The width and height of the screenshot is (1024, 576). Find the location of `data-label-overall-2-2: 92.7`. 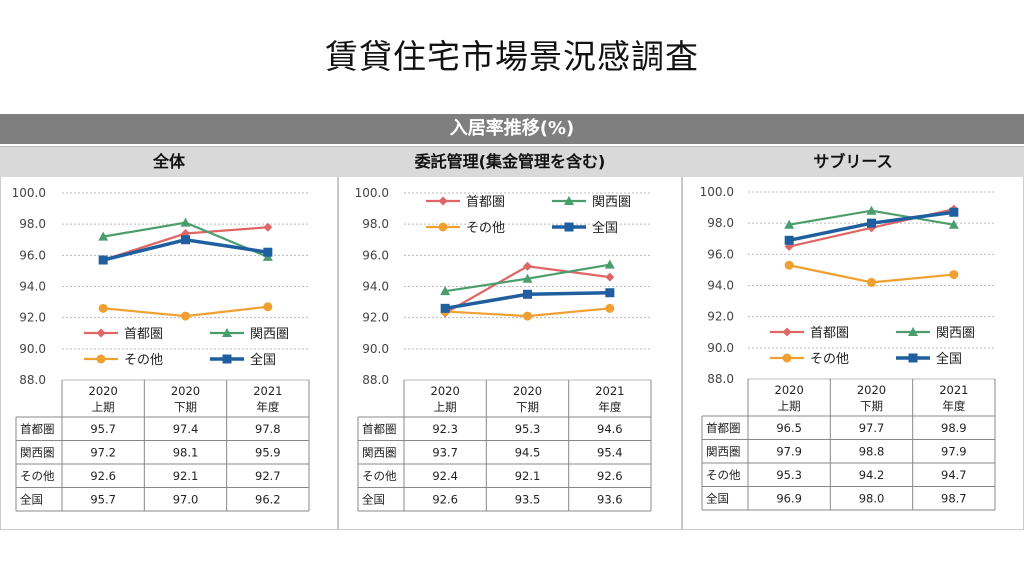

data-label-overall-2-2: 92.7 is located at coordinates (268, 476).